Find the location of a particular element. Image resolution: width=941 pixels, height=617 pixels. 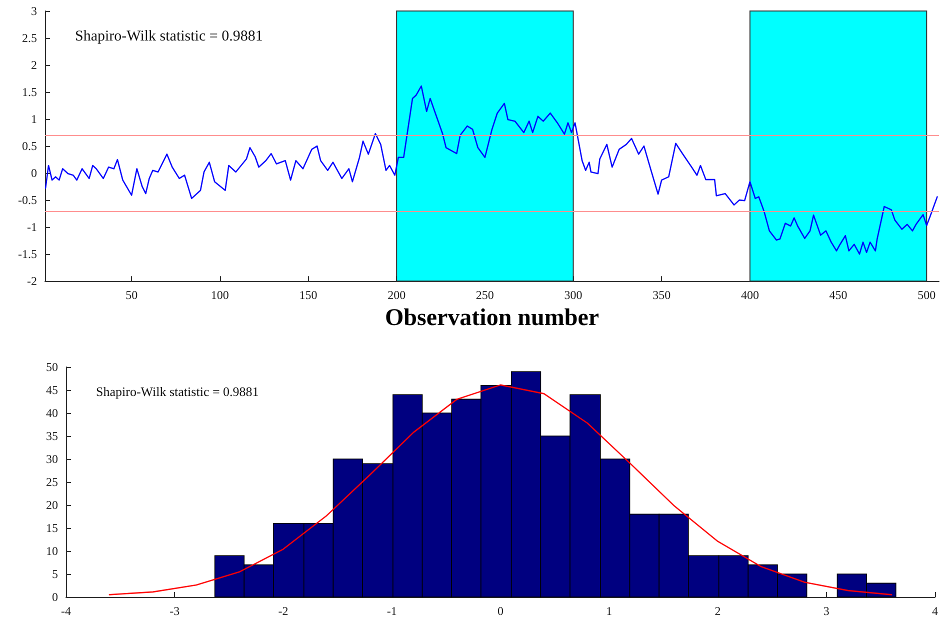

x-tick-label: 150 is located at coordinates (308, 295).